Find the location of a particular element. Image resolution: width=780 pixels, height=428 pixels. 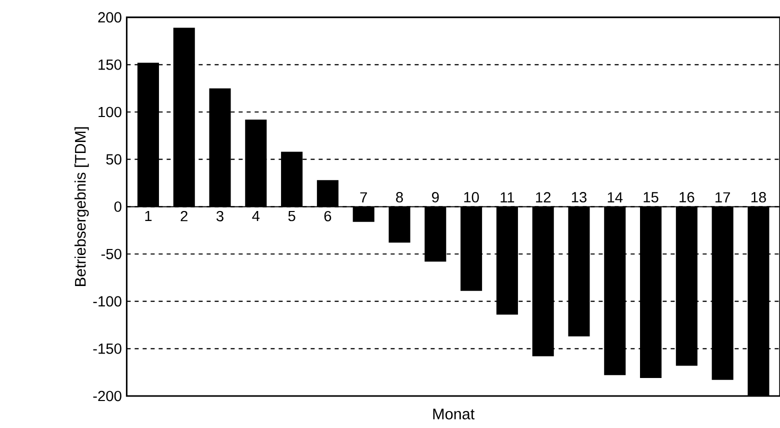

x-tick-label: 3 is located at coordinates (220, 216).